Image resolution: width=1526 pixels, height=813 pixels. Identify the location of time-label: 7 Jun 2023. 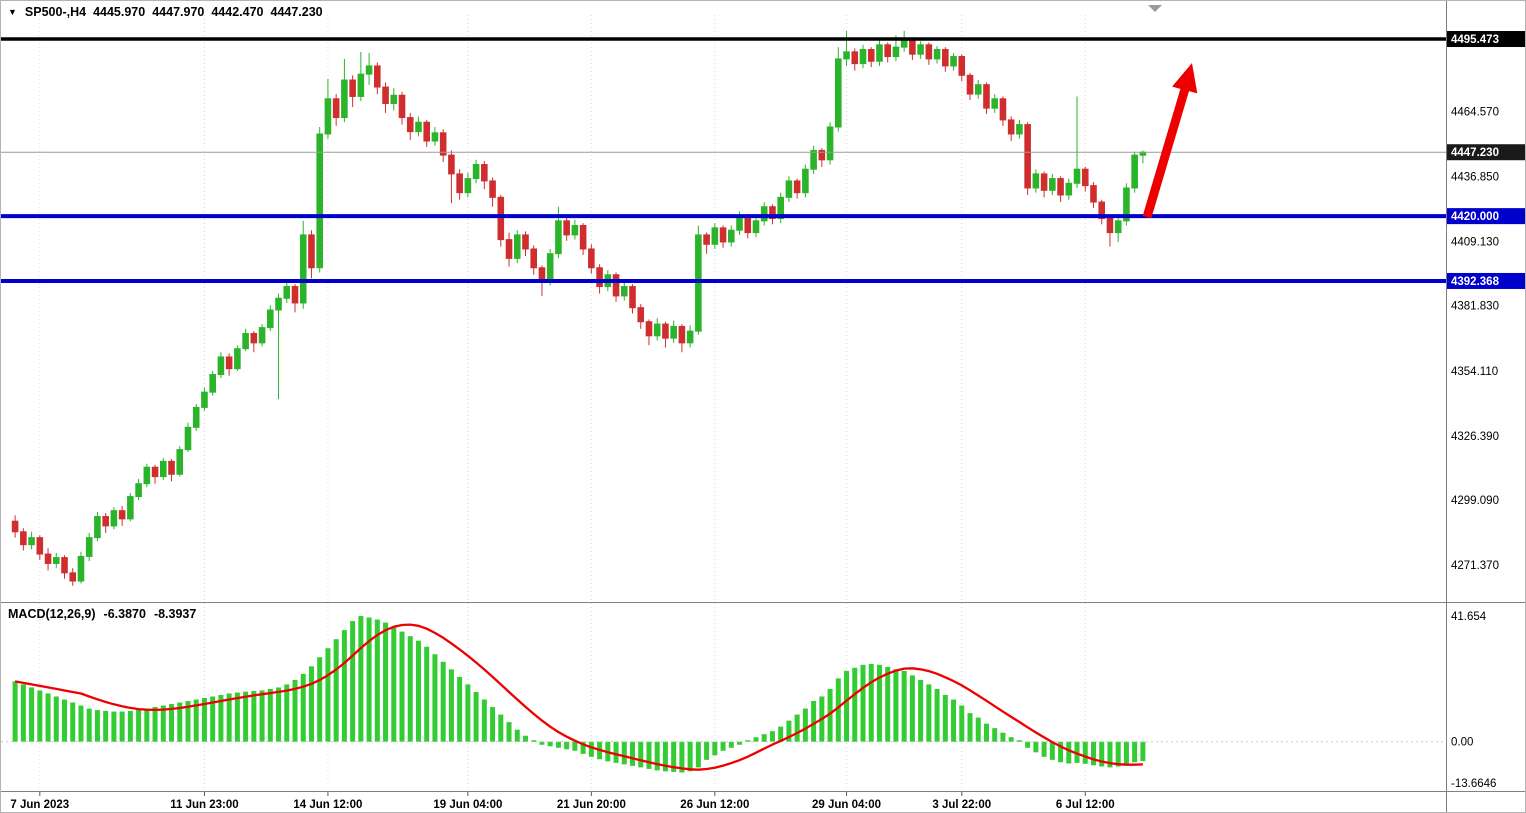
(39, 805).